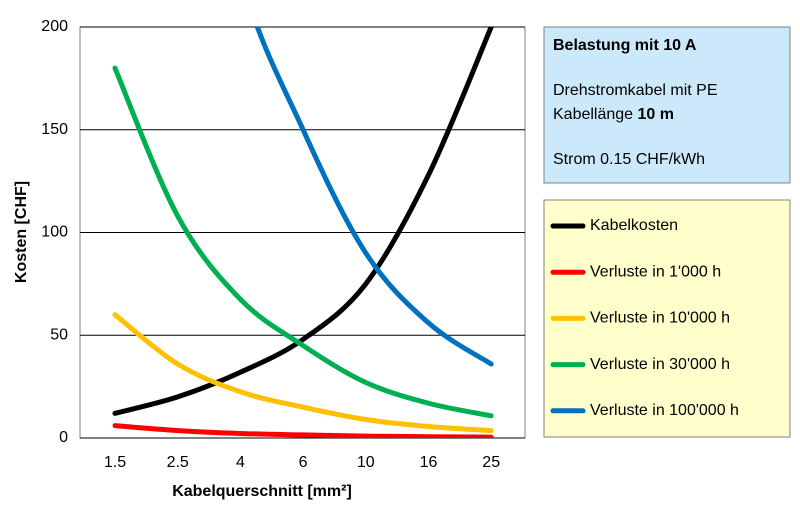  Describe the element at coordinates (667, 105) in the screenshot. I see `info-box` at that location.